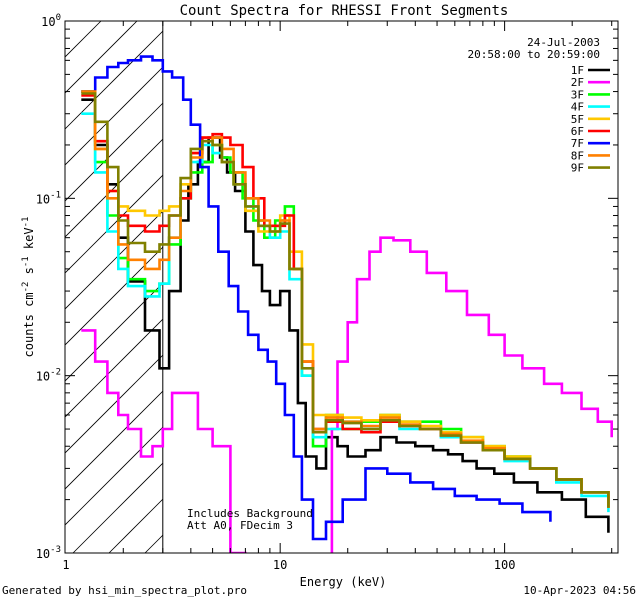 The height and width of the screenshot is (600, 640). What do you see at coordinates (577, 107) in the screenshot?
I see `legend-label: 4F` at bounding box center [577, 107].